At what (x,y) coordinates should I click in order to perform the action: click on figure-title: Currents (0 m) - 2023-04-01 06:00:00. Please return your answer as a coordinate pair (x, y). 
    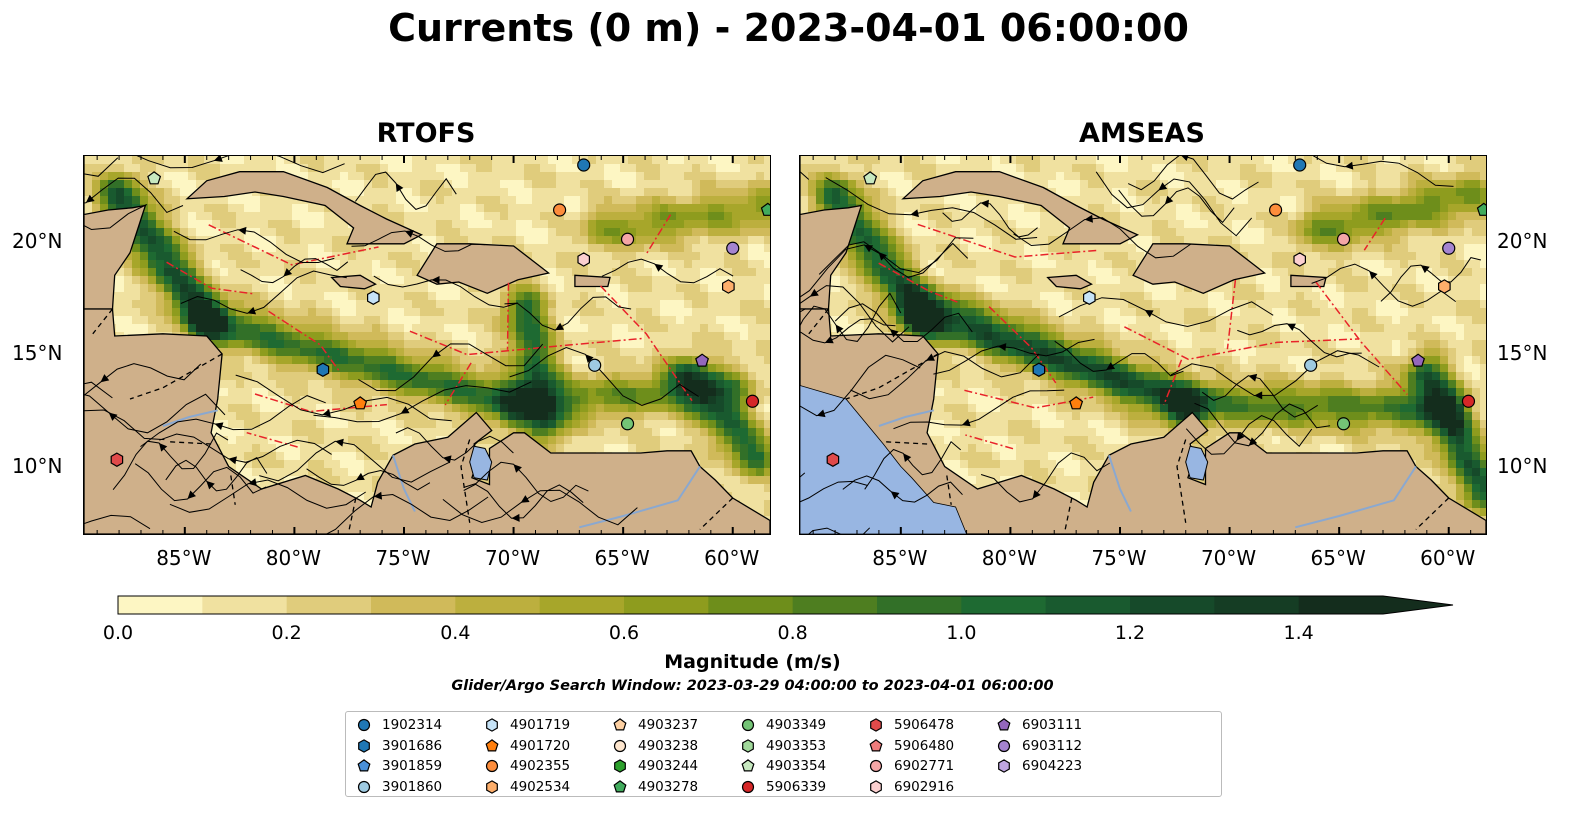
    Looking at the image, I should click on (788, 28).